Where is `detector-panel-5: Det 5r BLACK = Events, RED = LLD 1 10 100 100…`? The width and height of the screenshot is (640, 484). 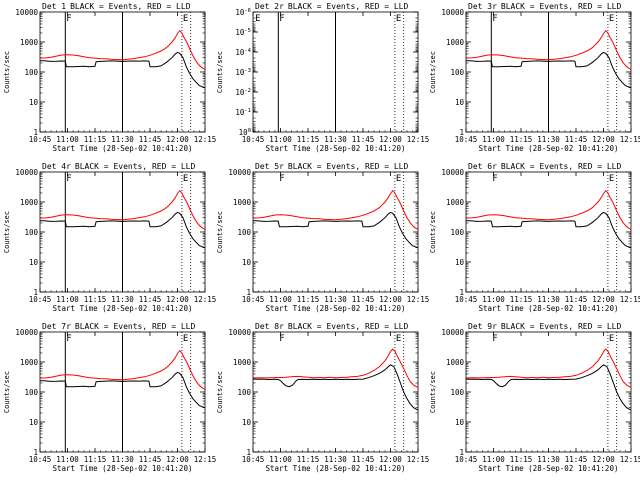 detector-panel-5: Det 5r BLACK = Events, RED = LLD 1 10 100 100… is located at coordinates (322, 237).